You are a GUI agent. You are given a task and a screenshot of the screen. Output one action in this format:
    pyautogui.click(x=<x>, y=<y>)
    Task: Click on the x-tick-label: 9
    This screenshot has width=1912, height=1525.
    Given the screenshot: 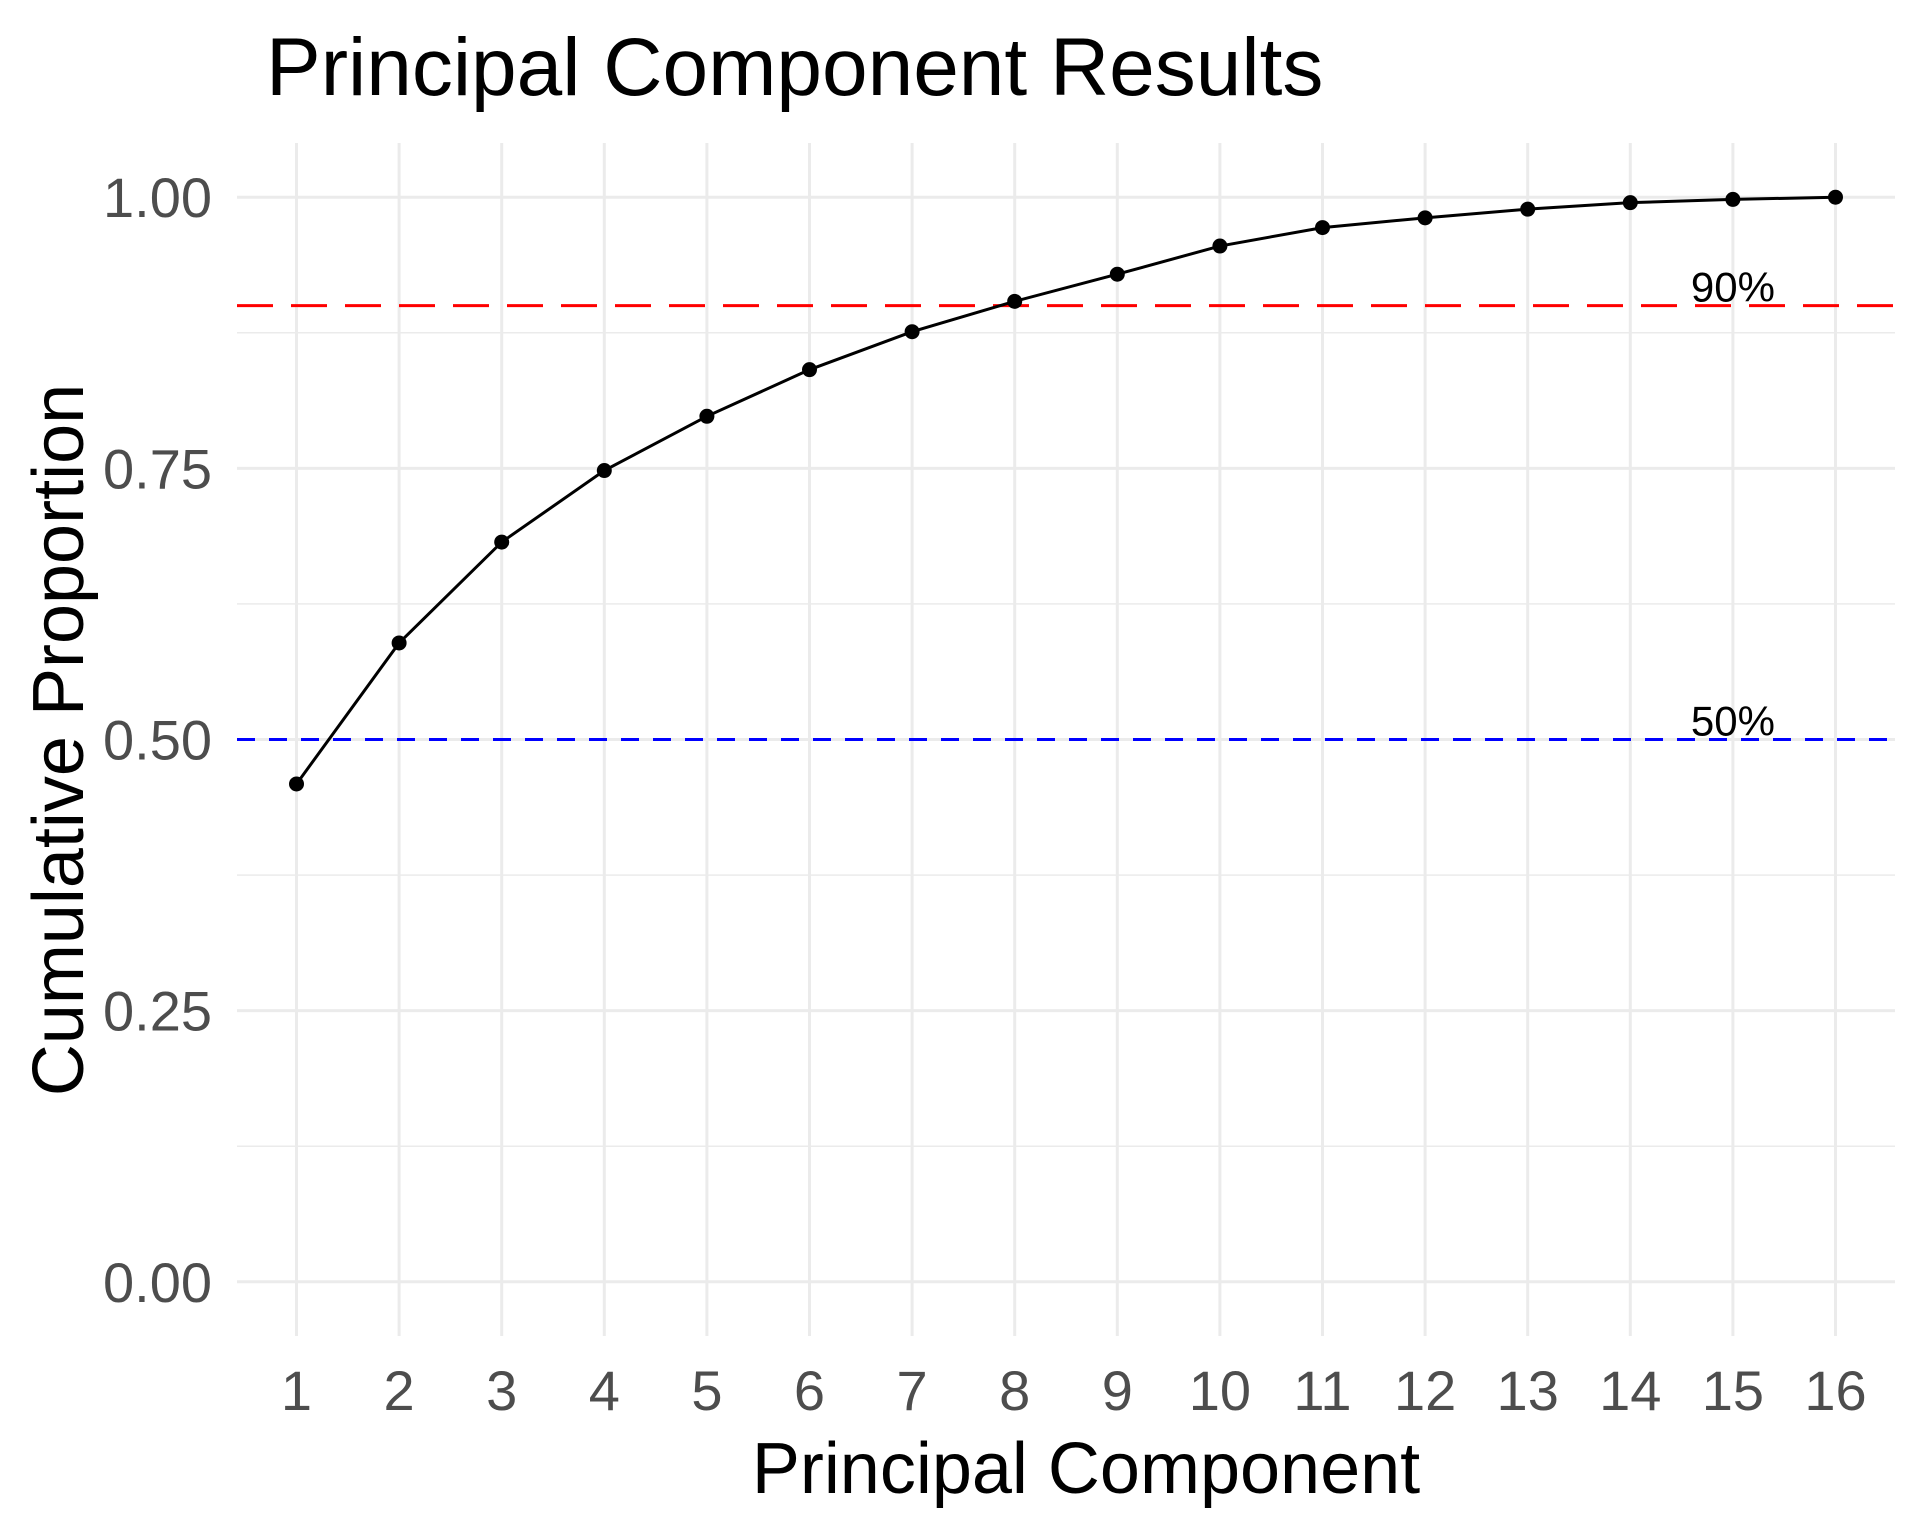 What is the action you would take?
    pyautogui.click(x=1117, y=1390)
    